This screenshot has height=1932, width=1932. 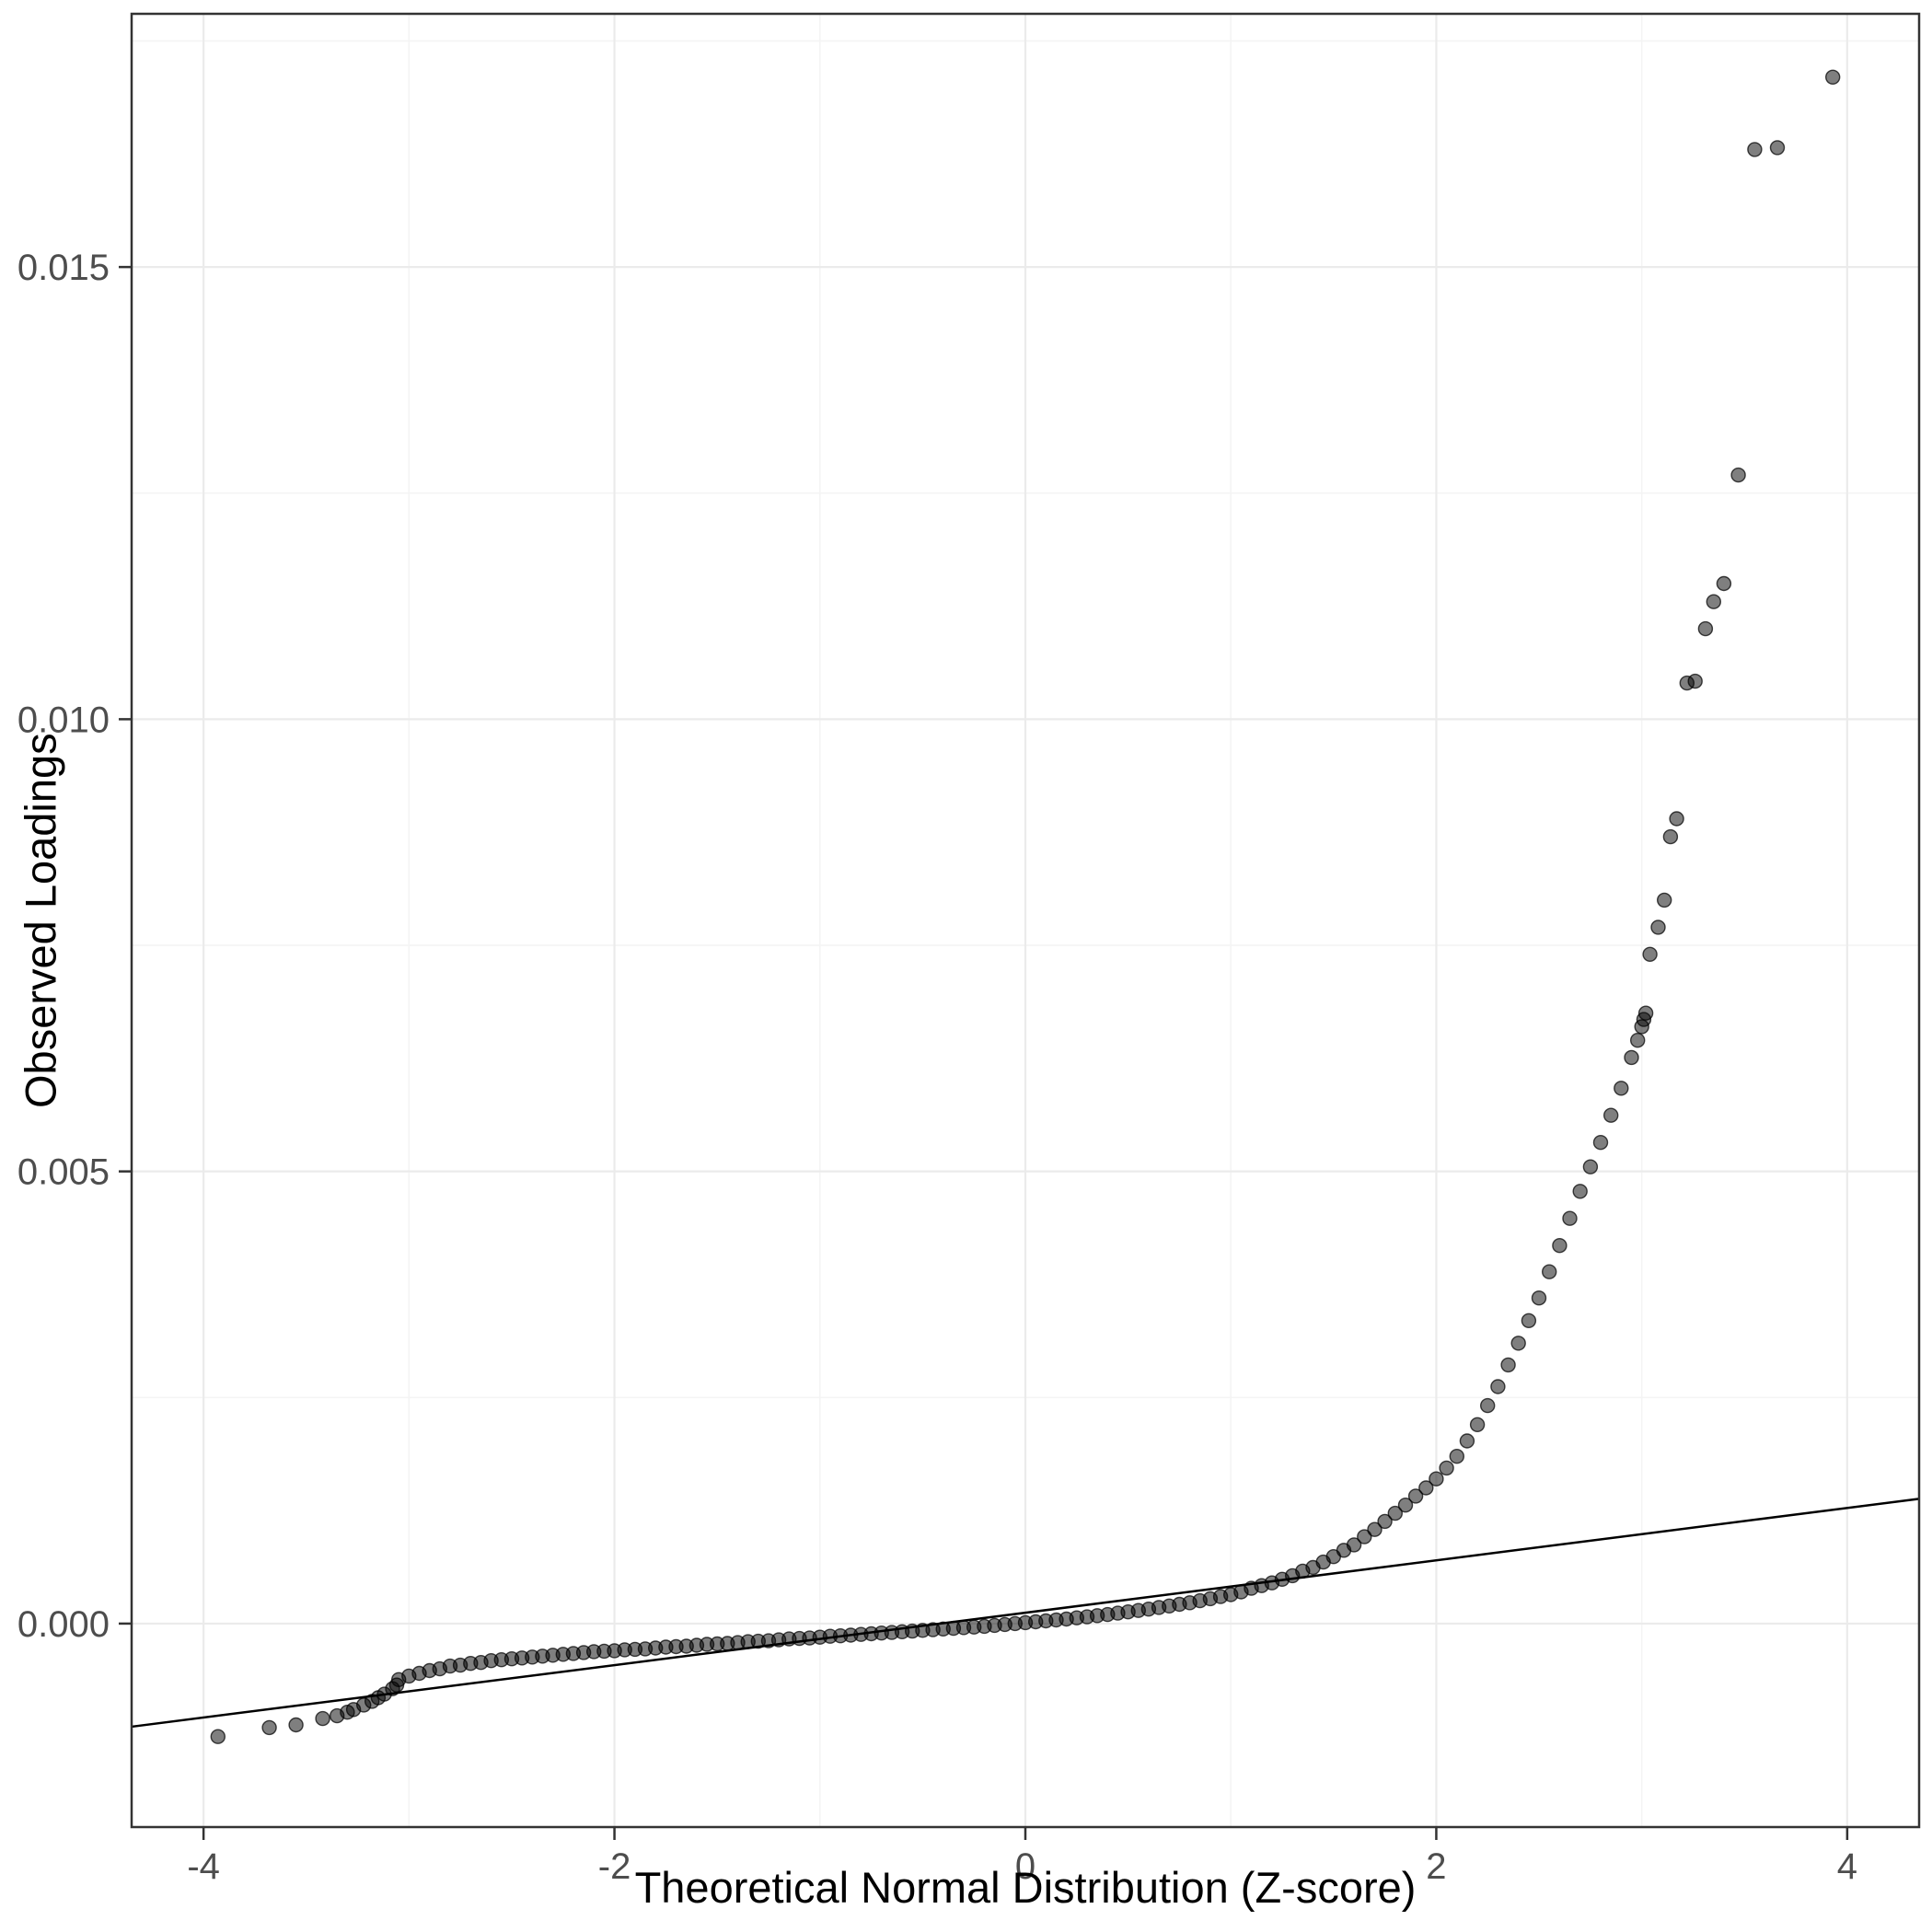 I want to click on y-axis-title: Observed Loadings, so click(x=40, y=921).